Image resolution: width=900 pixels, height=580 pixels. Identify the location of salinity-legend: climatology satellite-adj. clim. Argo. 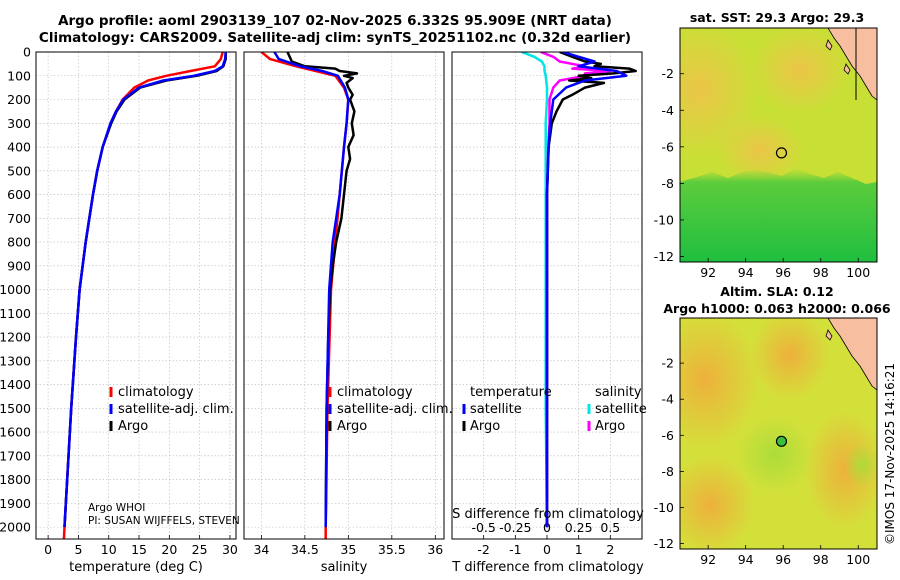
(390, 409).